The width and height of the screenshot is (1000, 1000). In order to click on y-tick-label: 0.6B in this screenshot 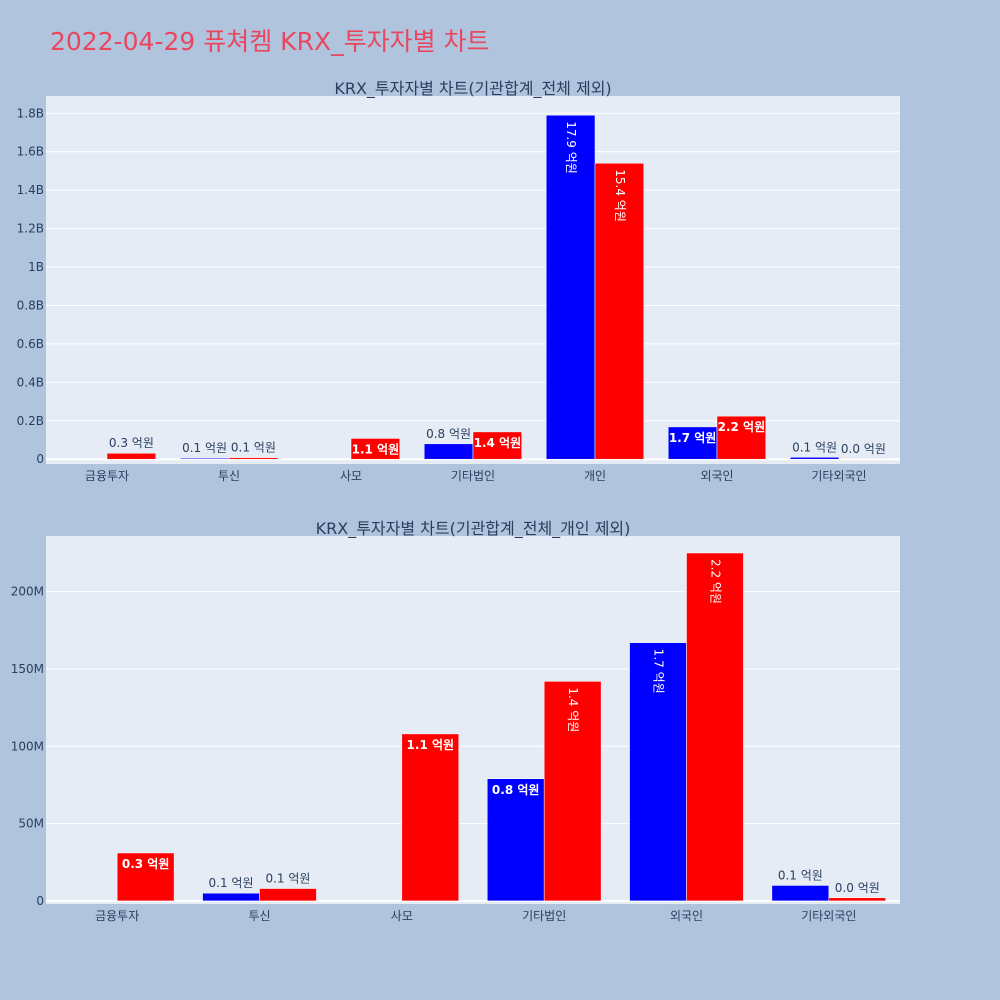, I will do `click(30, 344)`.